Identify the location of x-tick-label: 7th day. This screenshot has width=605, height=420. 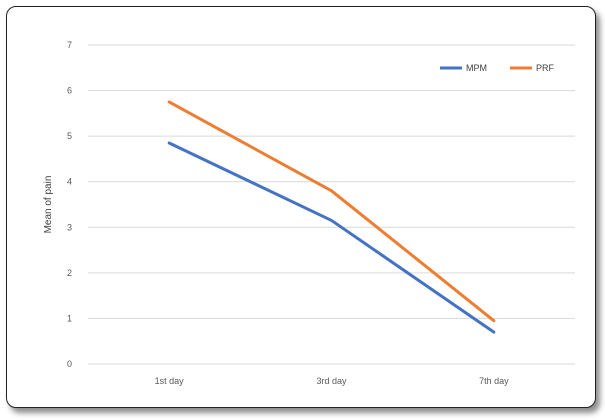
(494, 381).